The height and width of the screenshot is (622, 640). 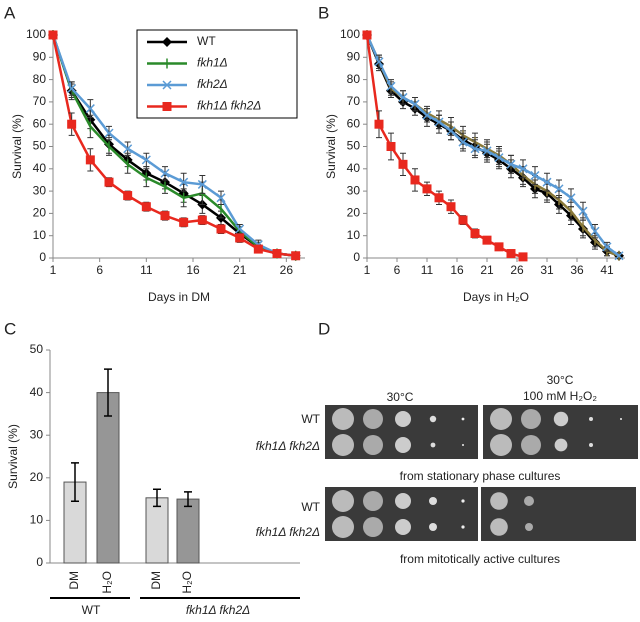 I want to click on legend-label: fkh1Δ, so click(x=212, y=63).